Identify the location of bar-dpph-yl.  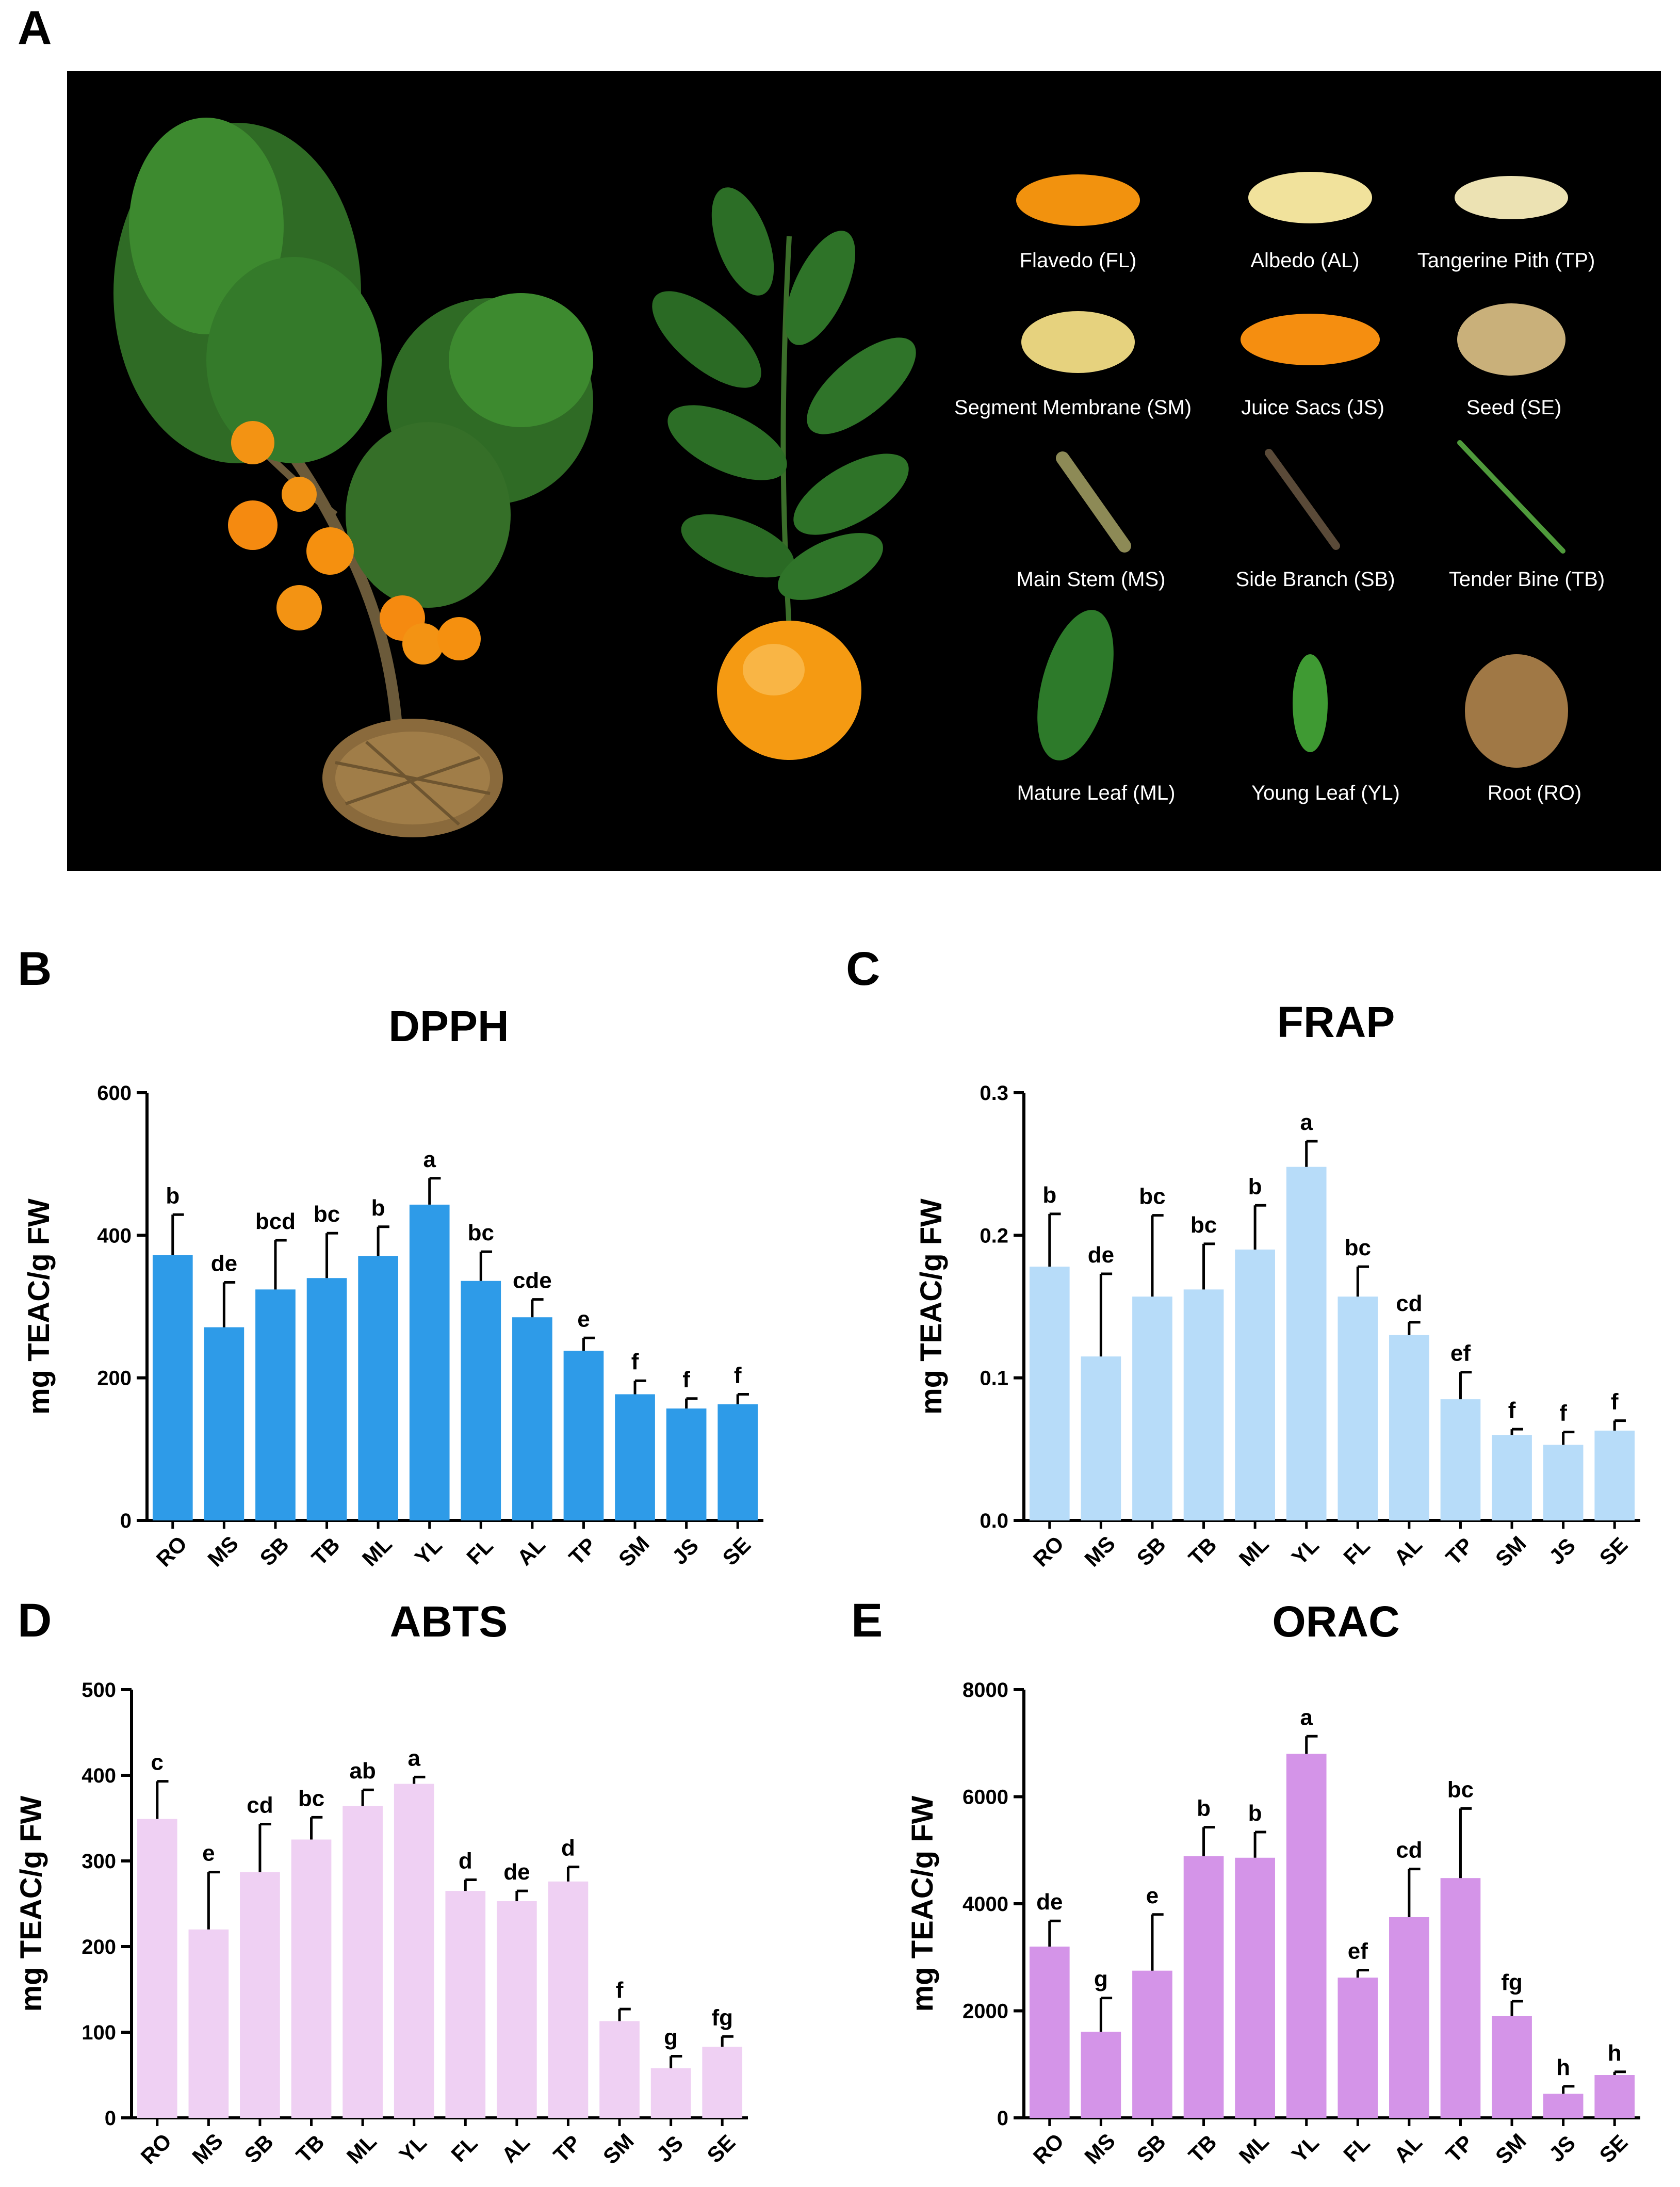
(429, 1362).